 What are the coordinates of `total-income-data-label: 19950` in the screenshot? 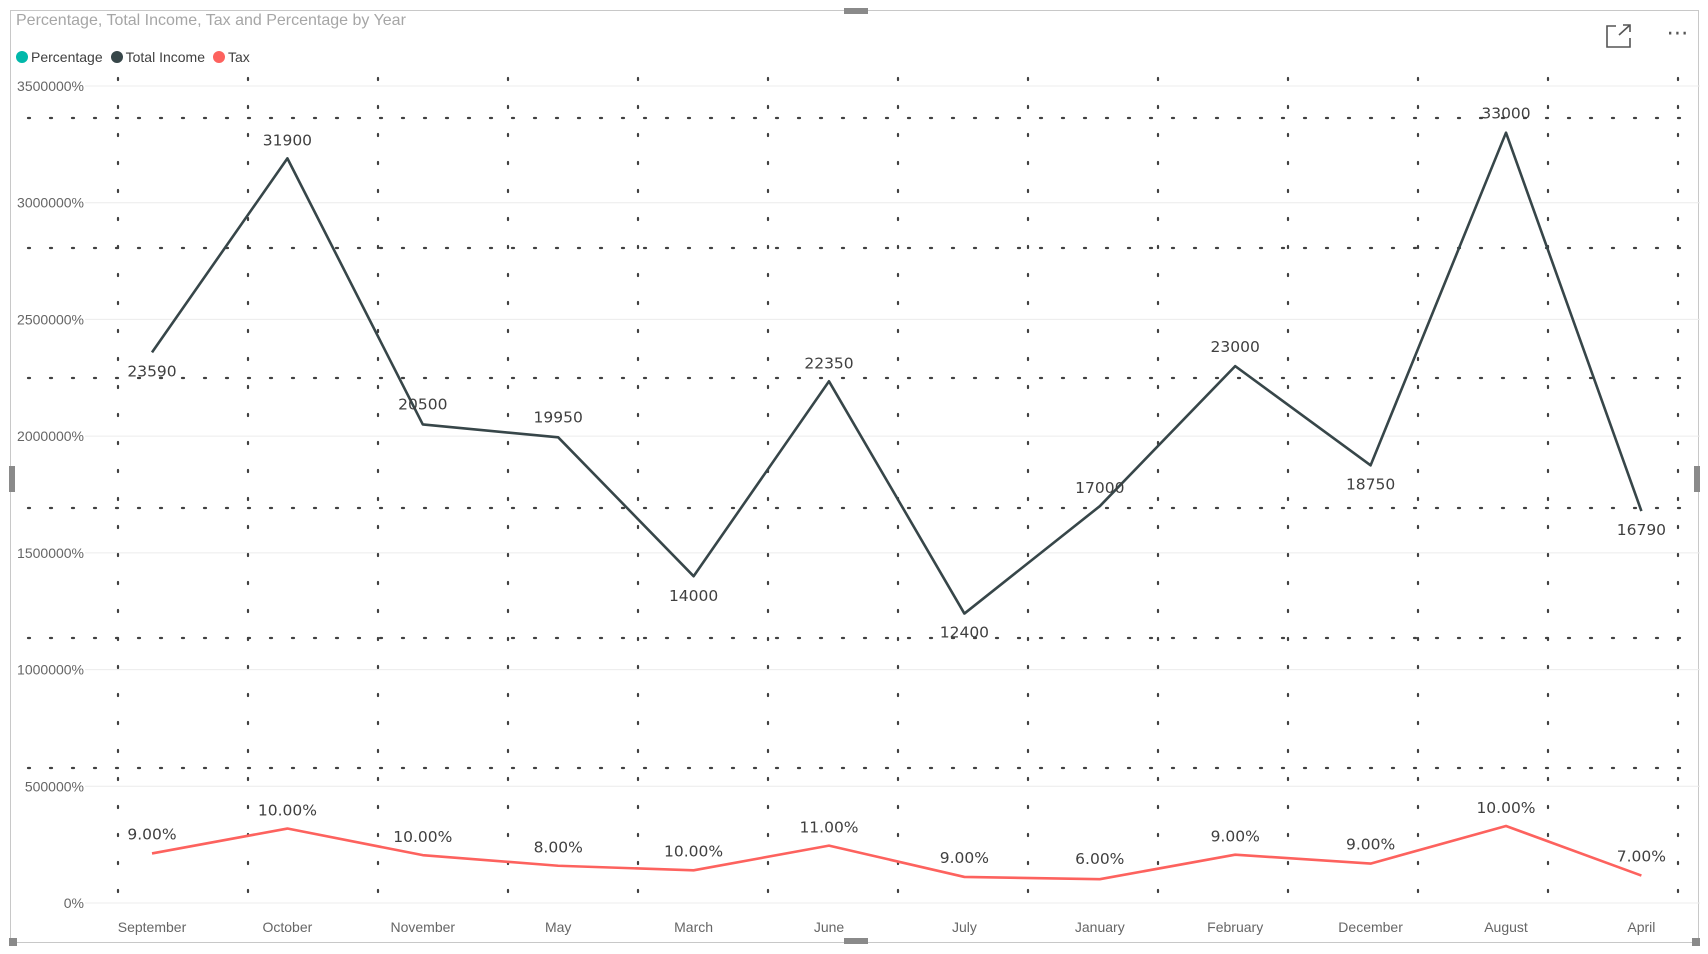 It's located at (558, 417).